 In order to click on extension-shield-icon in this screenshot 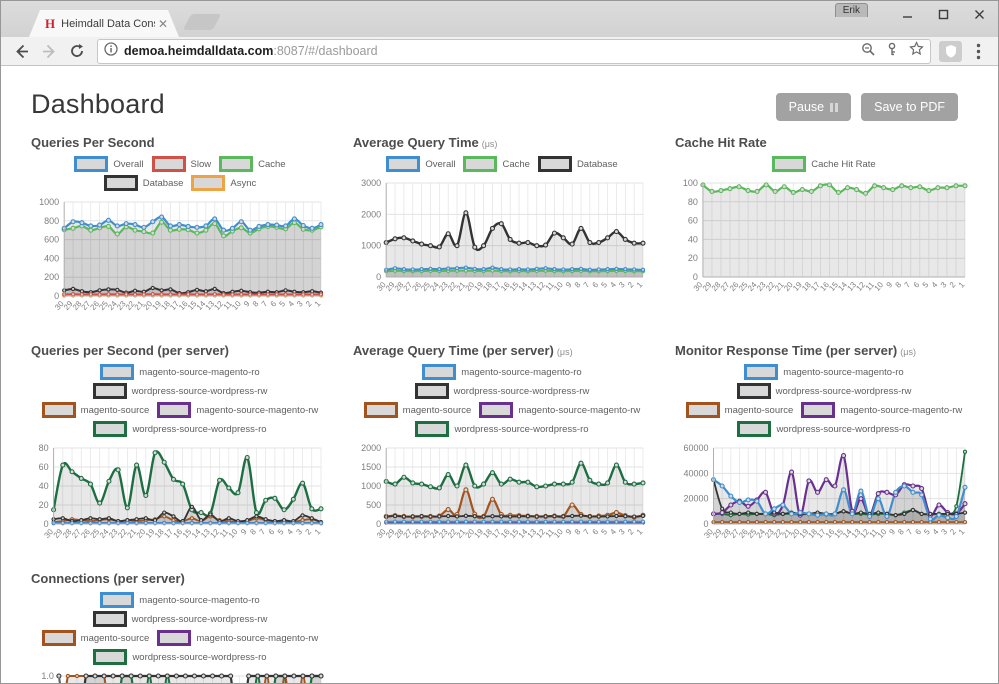, I will do `click(950, 51)`.